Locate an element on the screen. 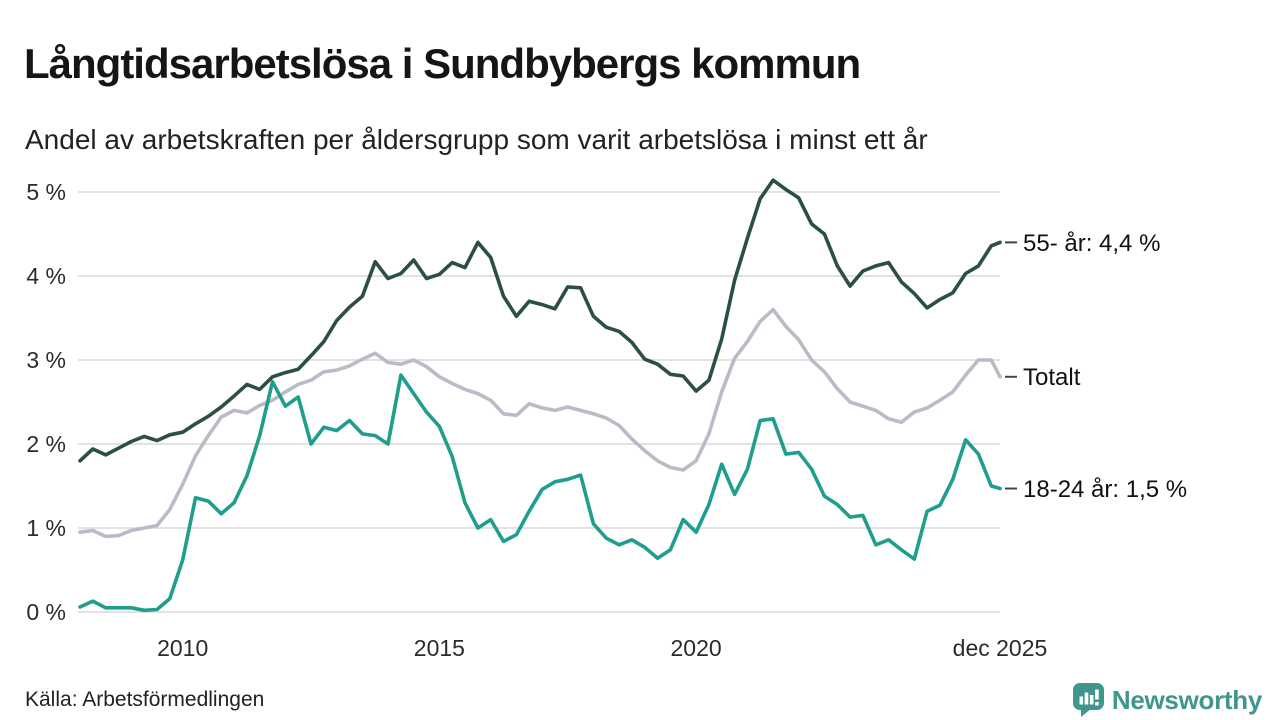 The width and height of the screenshot is (1280, 720). y-axis-tick-label: 0 % is located at coordinates (46, 612).